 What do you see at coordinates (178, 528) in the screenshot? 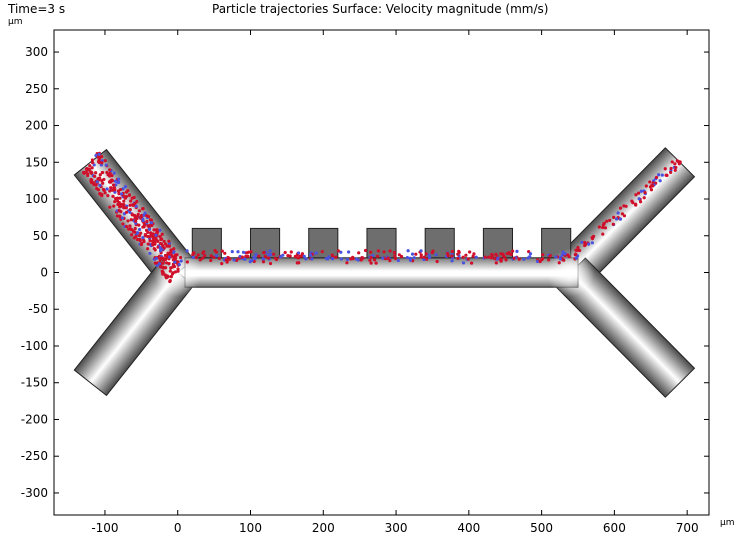
I see `x-tick-label: 0` at bounding box center [178, 528].